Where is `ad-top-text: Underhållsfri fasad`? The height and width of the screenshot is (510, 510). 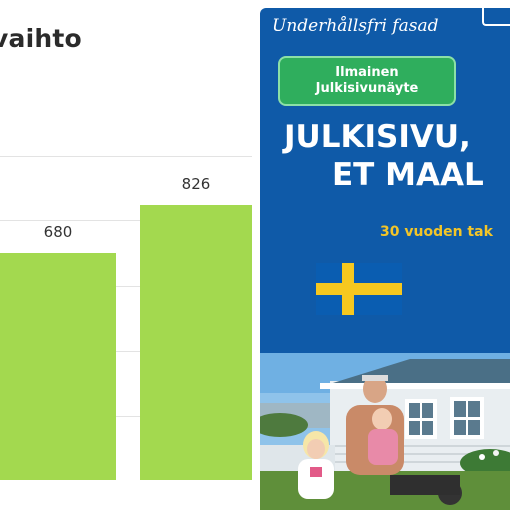
ad-top-text: Underhållsfri fasad is located at coordinates (355, 26).